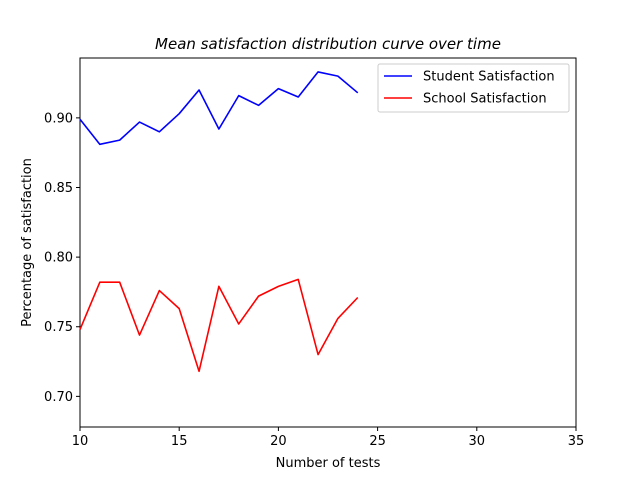 This screenshot has width=640, height=480. Describe the element at coordinates (477, 441) in the screenshot. I see `x-tick-label: 30` at that location.